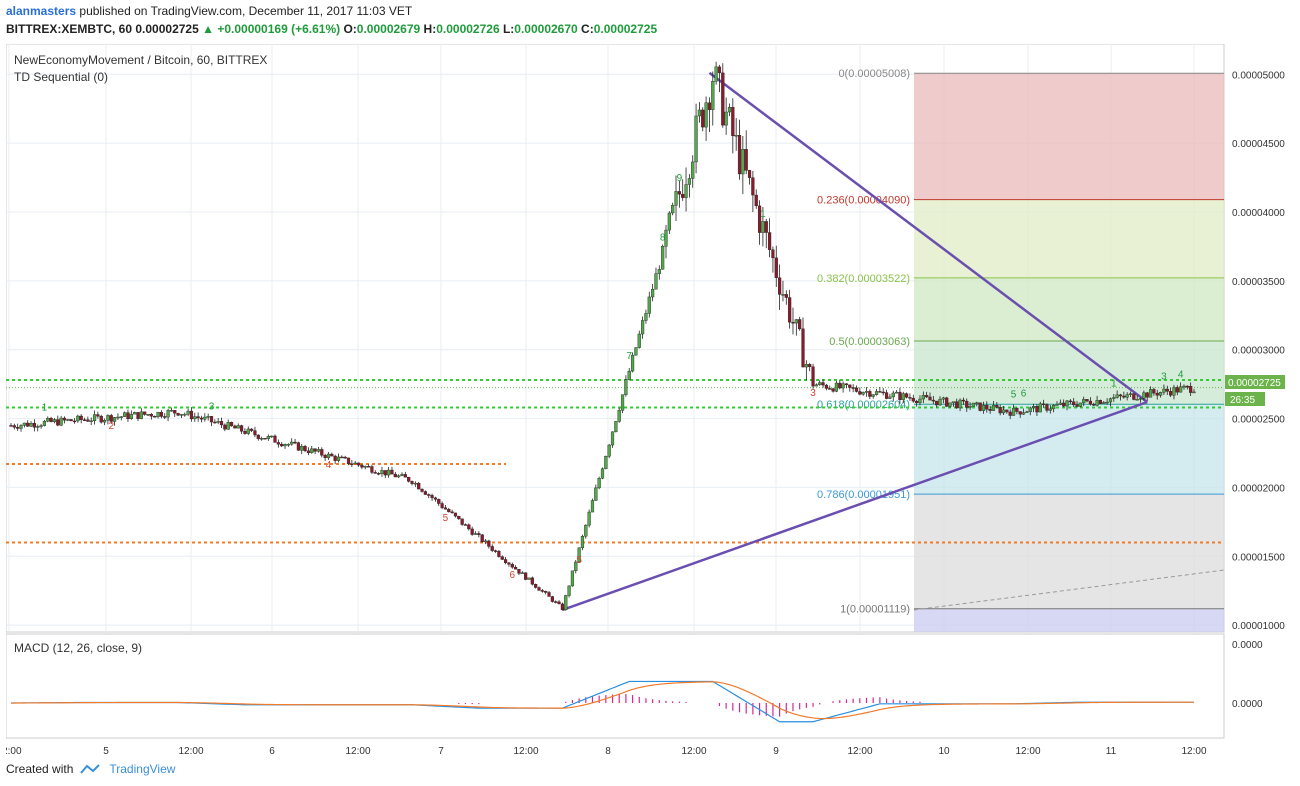 This screenshot has width=1300, height=786. I want to click on last-price: 0.00002725, so click(167, 29).